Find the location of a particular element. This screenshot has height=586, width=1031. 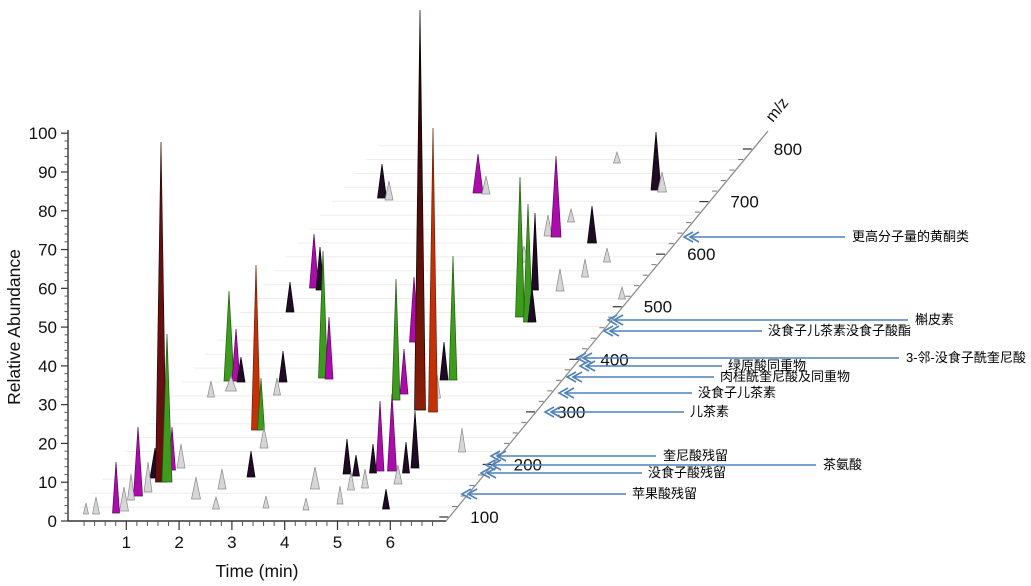

compound-annotation: 没食子儿茶素没食子酸酯 is located at coordinates (756, 330).